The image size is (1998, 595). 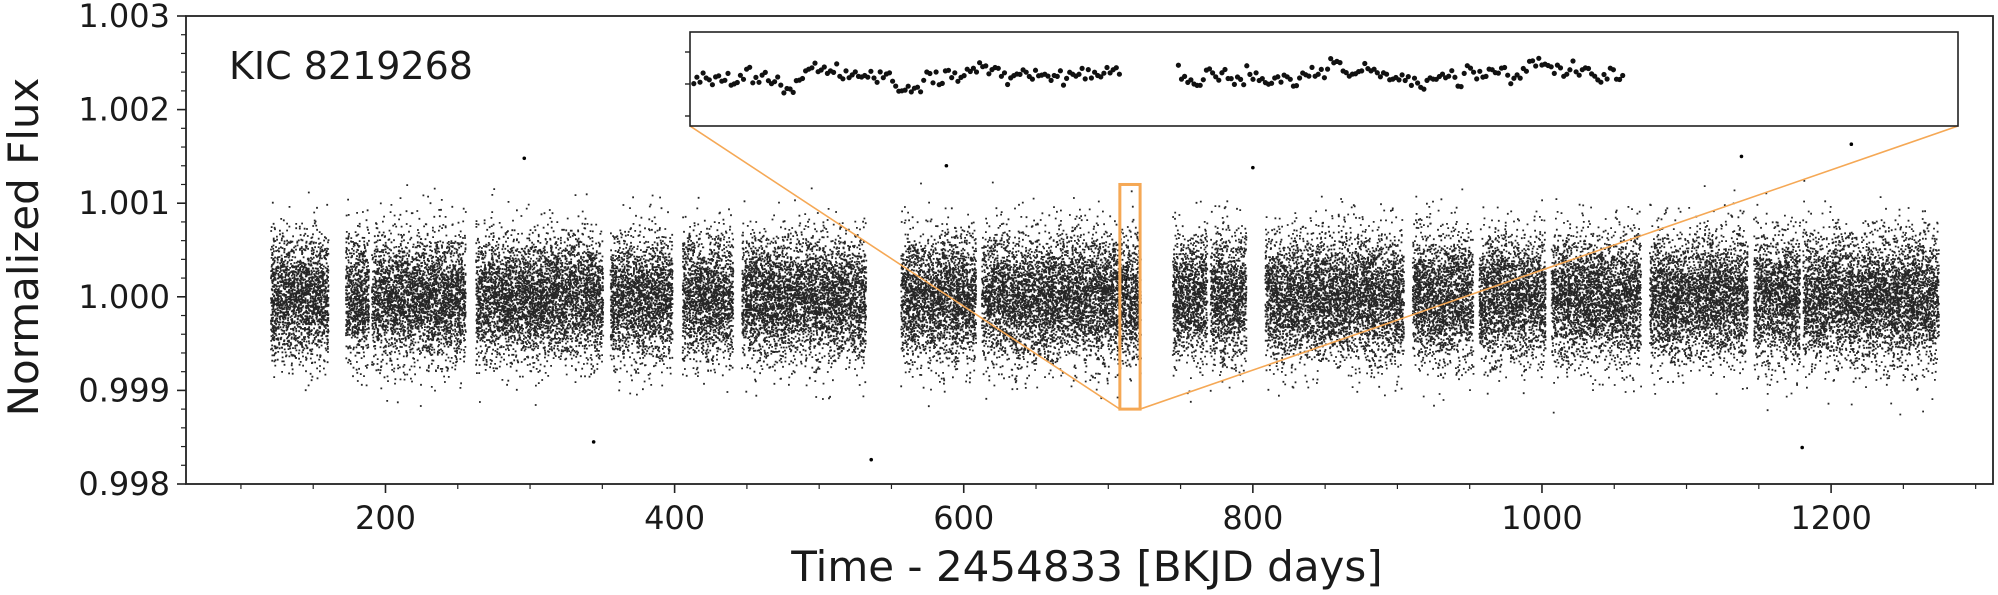 What do you see at coordinates (1830, 518) in the screenshot?
I see `x-tick-label-6: 1200` at bounding box center [1830, 518].